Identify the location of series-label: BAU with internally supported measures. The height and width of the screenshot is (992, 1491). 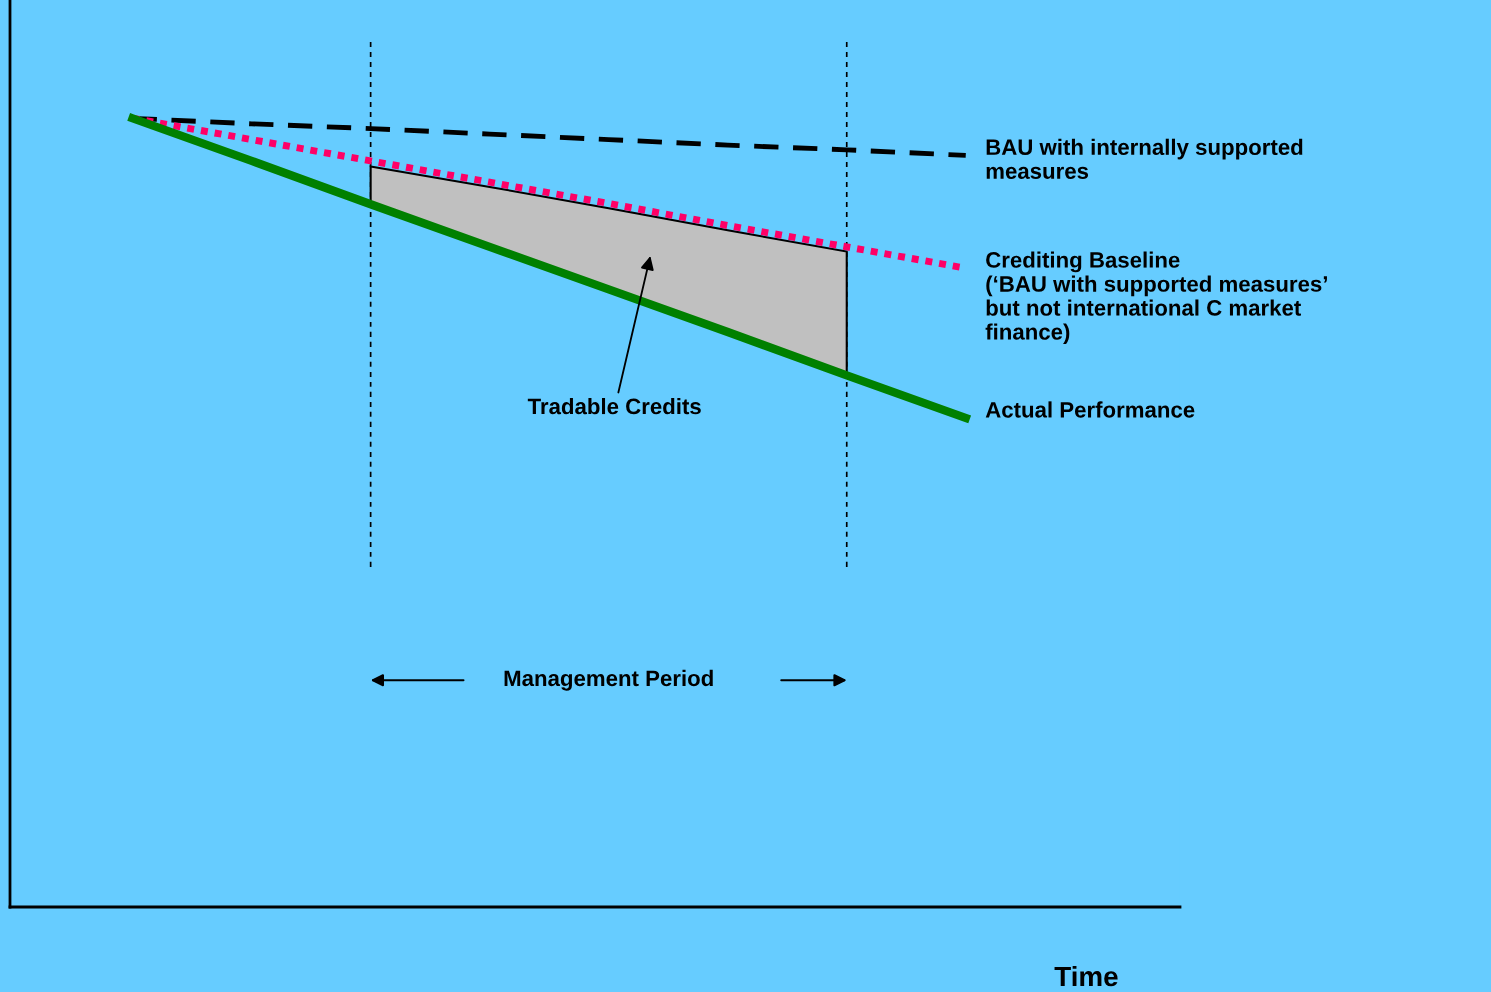
(1144, 158).